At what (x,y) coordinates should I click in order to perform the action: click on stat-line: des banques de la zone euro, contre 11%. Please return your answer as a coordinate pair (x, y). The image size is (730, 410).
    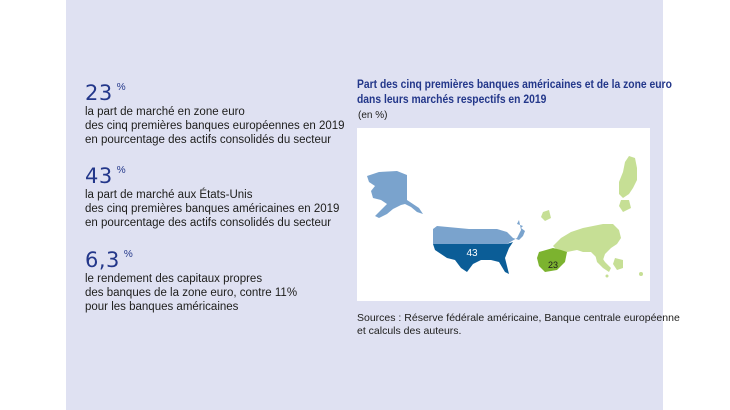
    Looking at the image, I should click on (191, 293).